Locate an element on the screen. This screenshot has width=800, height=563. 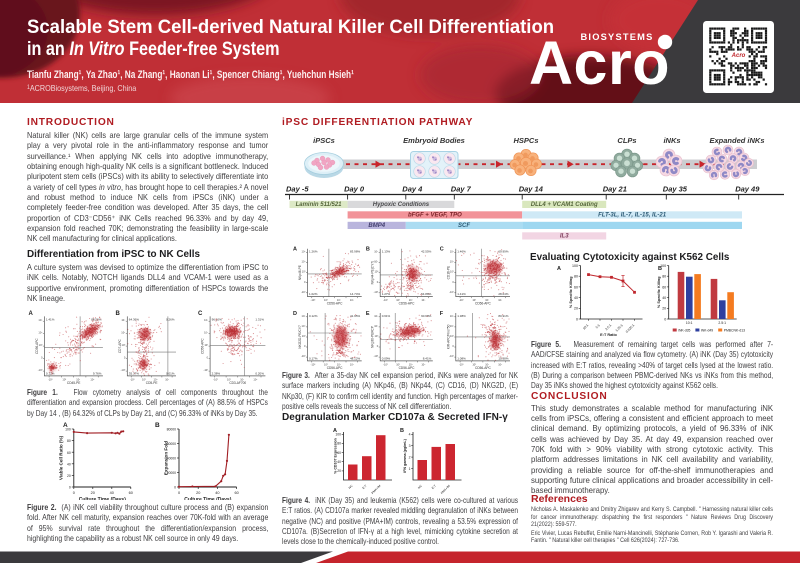
svg-text: 83.98% is located at coordinates (355, 252).